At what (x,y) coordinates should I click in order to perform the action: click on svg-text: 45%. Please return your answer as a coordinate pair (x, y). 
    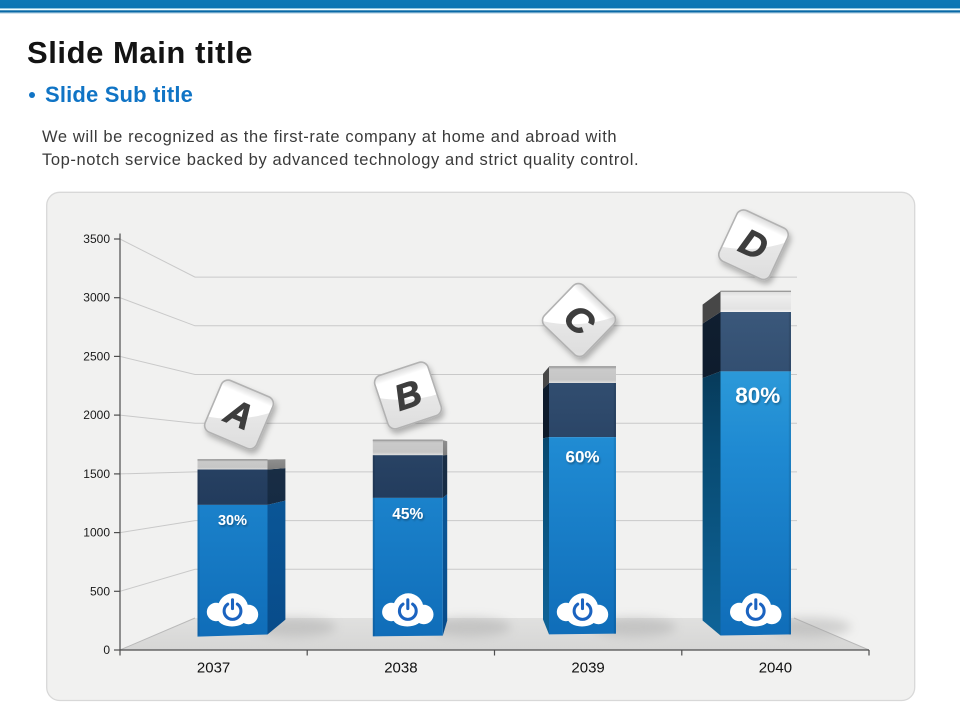
    Looking at the image, I should click on (407, 514).